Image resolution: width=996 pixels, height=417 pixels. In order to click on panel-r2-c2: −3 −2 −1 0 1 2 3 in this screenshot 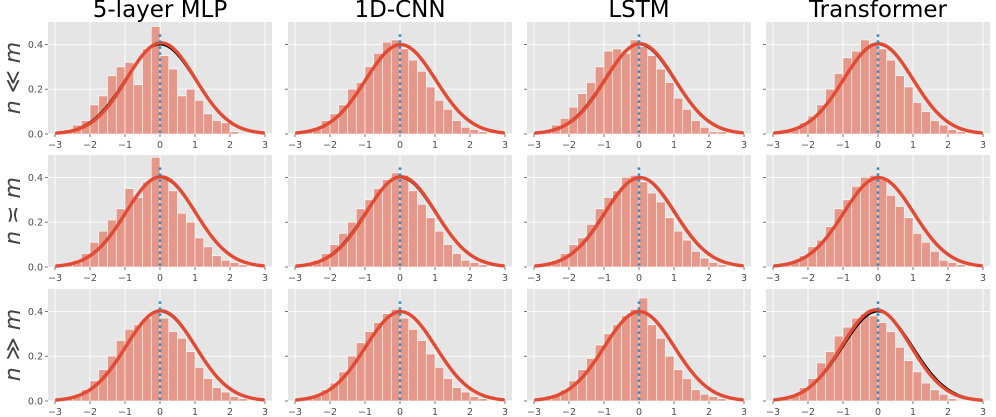, I will do `click(398, 219)`.